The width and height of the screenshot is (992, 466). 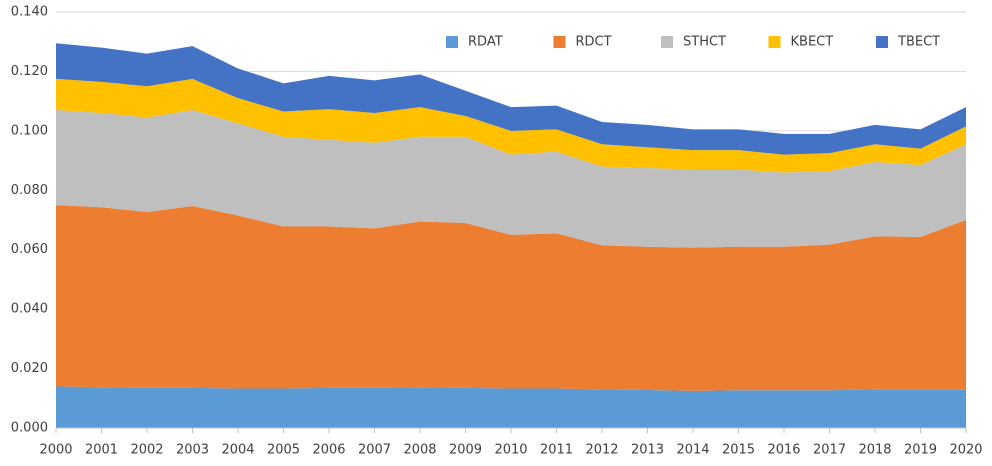 What do you see at coordinates (812, 42) in the screenshot?
I see `legend-label: KBECT` at bounding box center [812, 42].